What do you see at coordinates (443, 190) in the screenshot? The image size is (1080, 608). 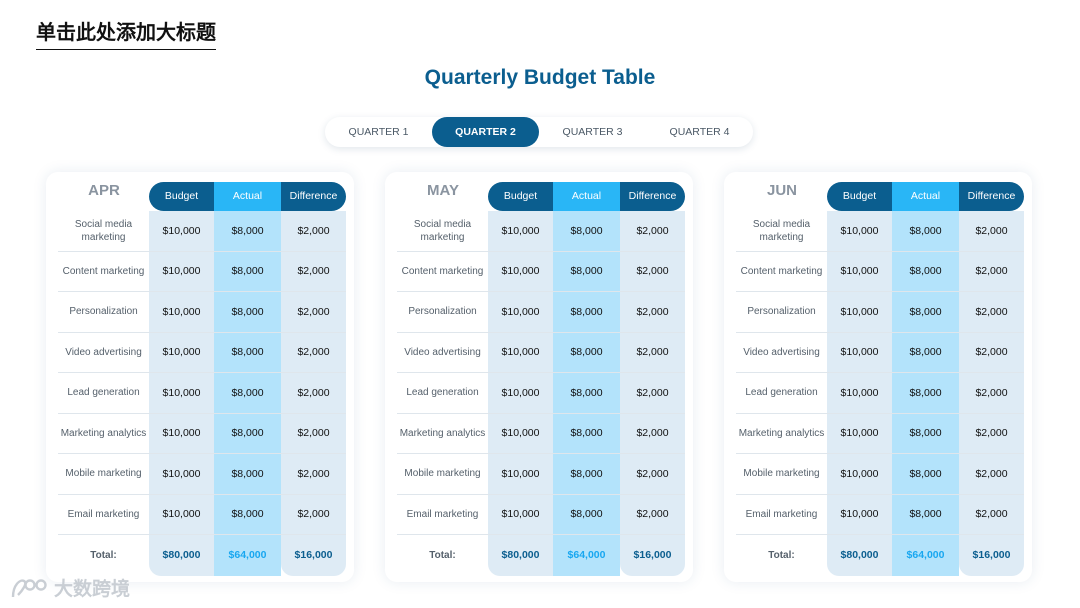 I see `month-label: MAY` at bounding box center [443, 190].